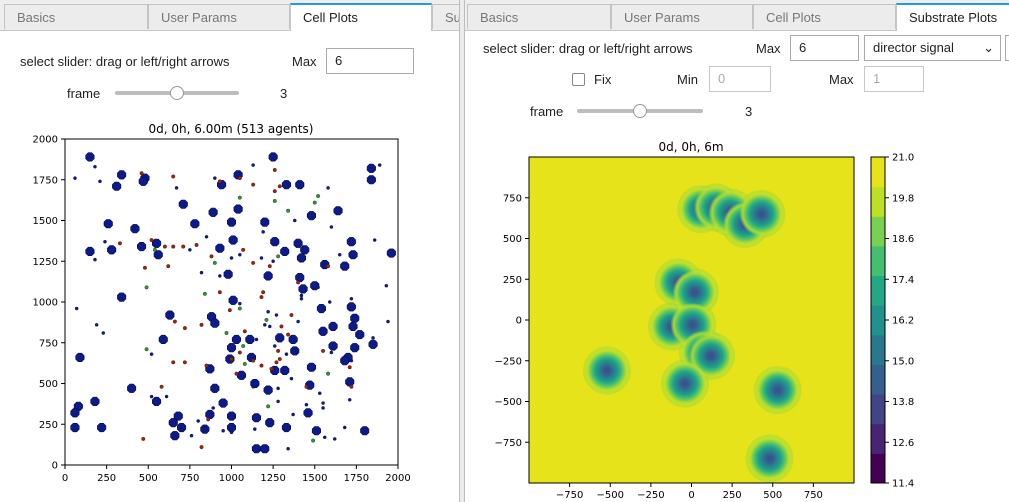 The image size is (1009, 502). I want to click on colorbar-tick-label: 13.8, so click(903, 402).